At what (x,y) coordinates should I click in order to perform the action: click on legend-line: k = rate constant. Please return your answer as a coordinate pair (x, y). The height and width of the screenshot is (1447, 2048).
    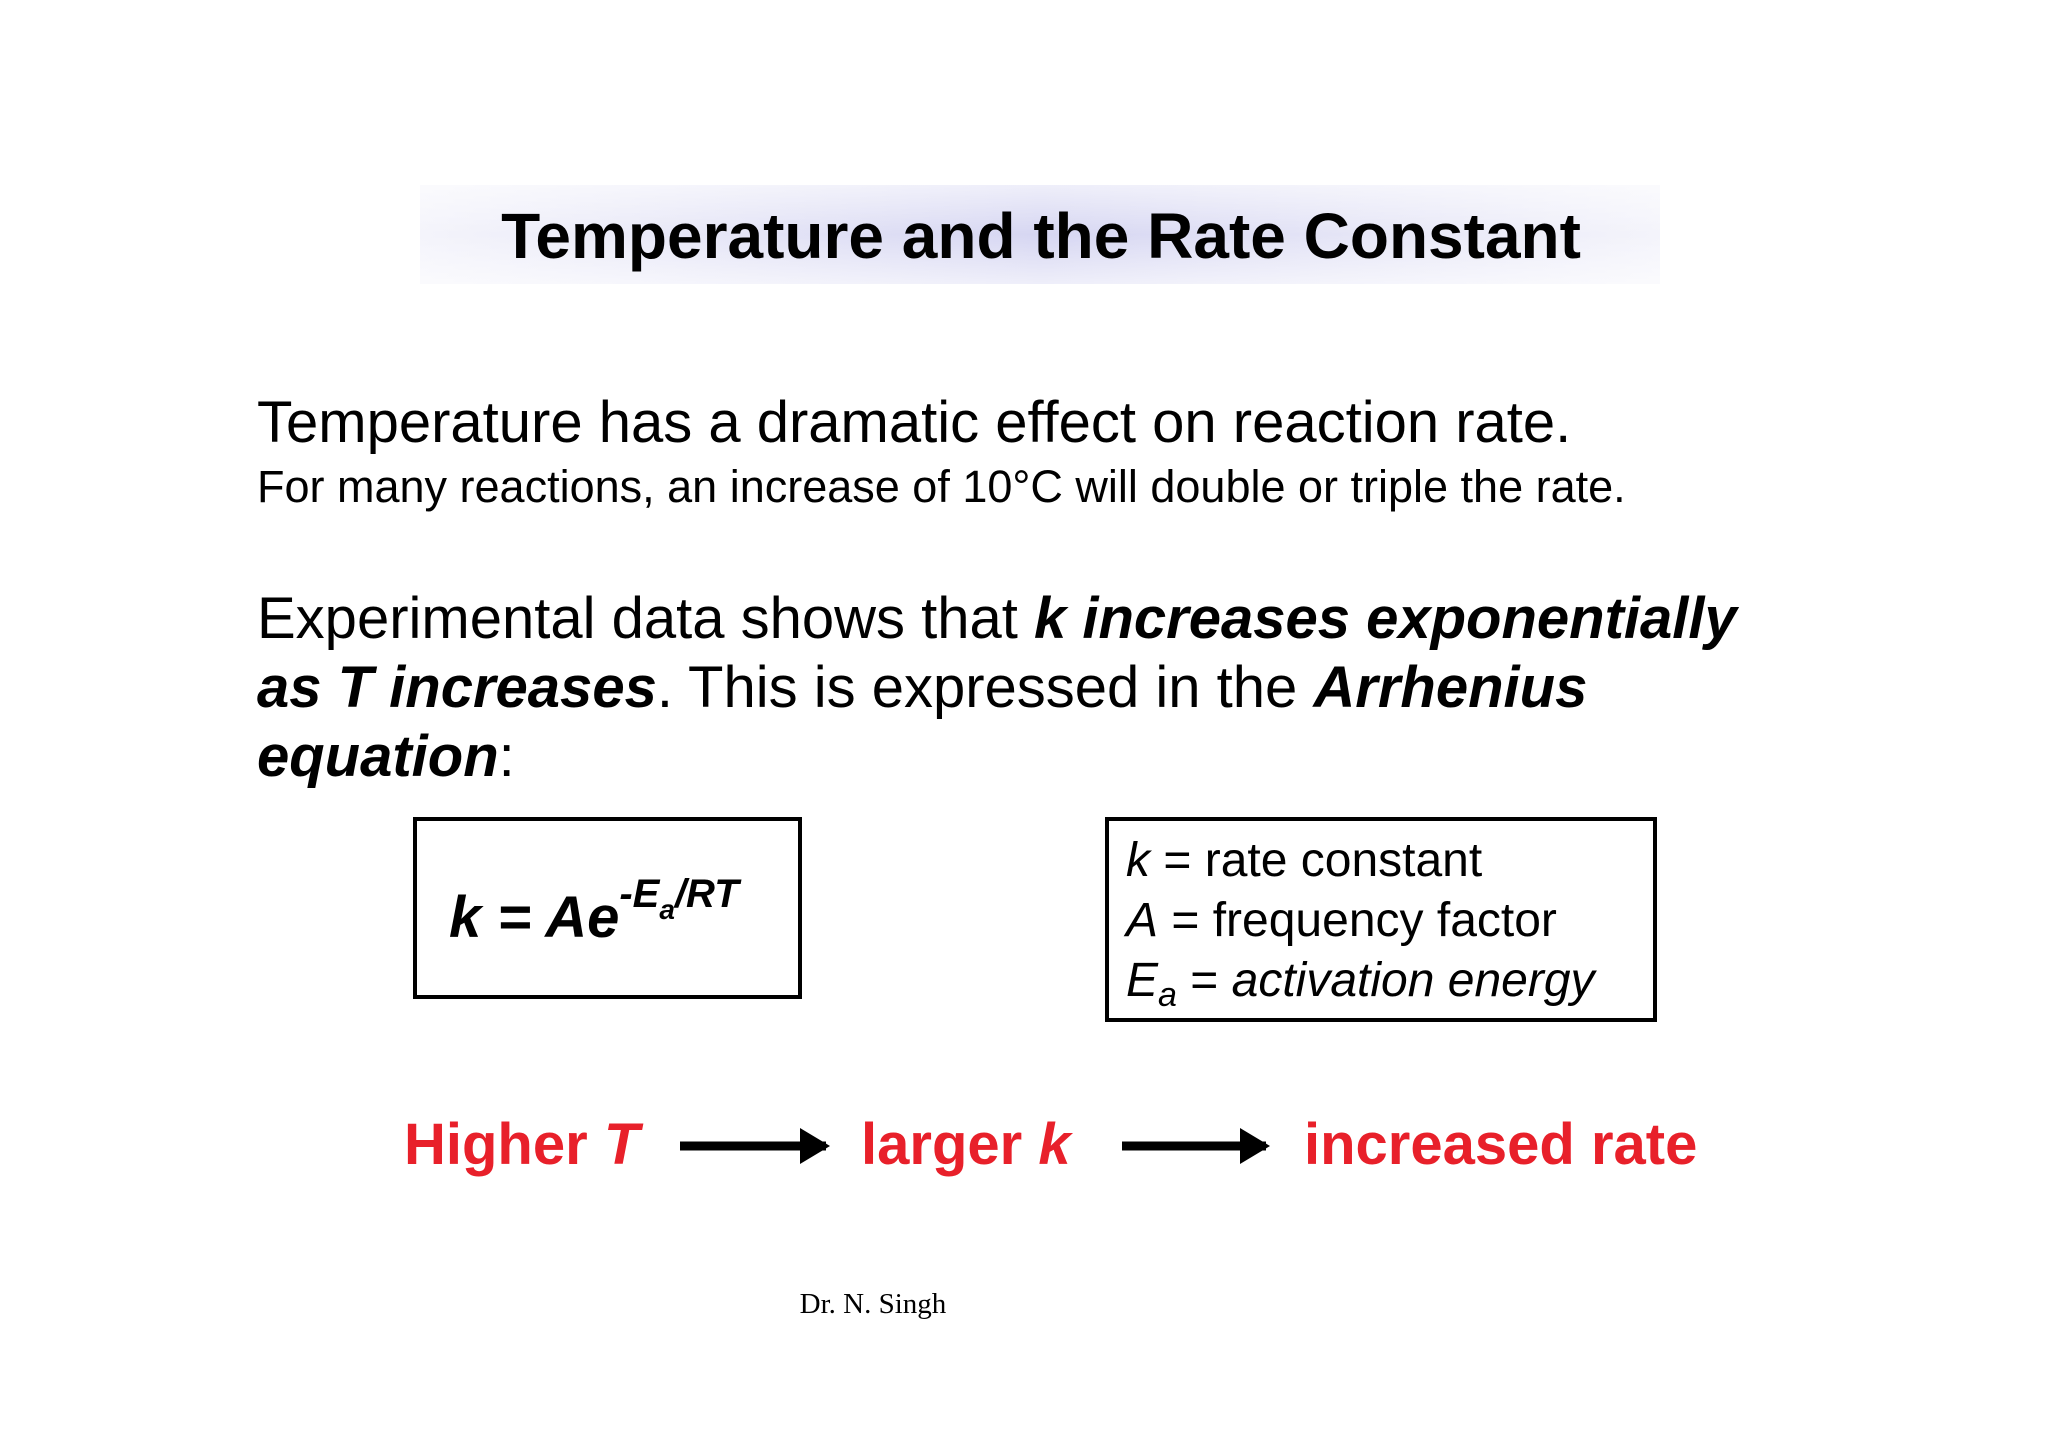
    Looking at the image, I should click on (1304, 860).